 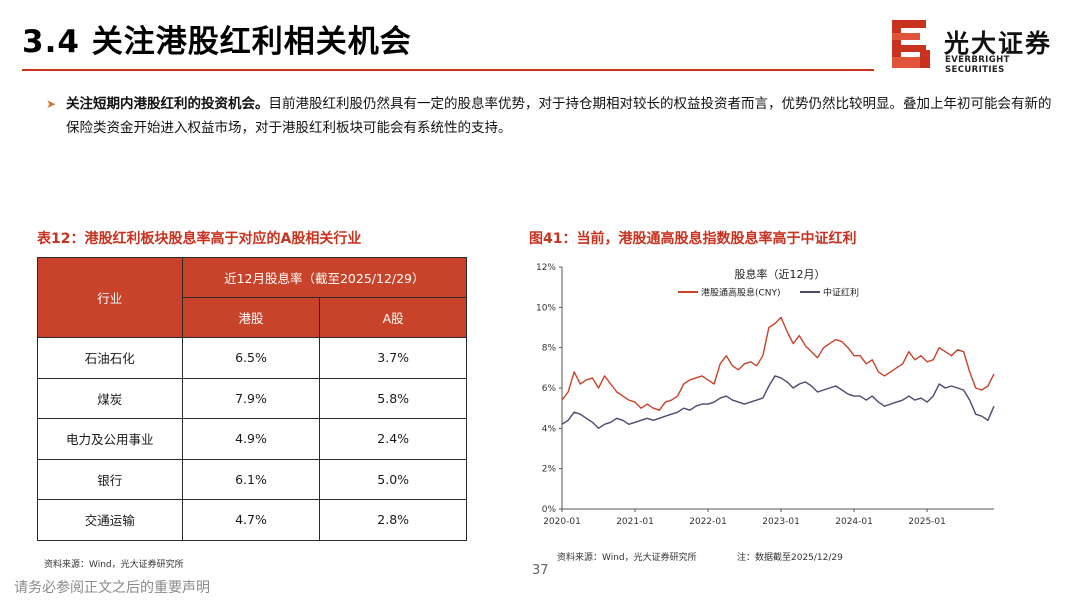 I want to click on y-tick-label: 2%, so click(x=549, y=470).